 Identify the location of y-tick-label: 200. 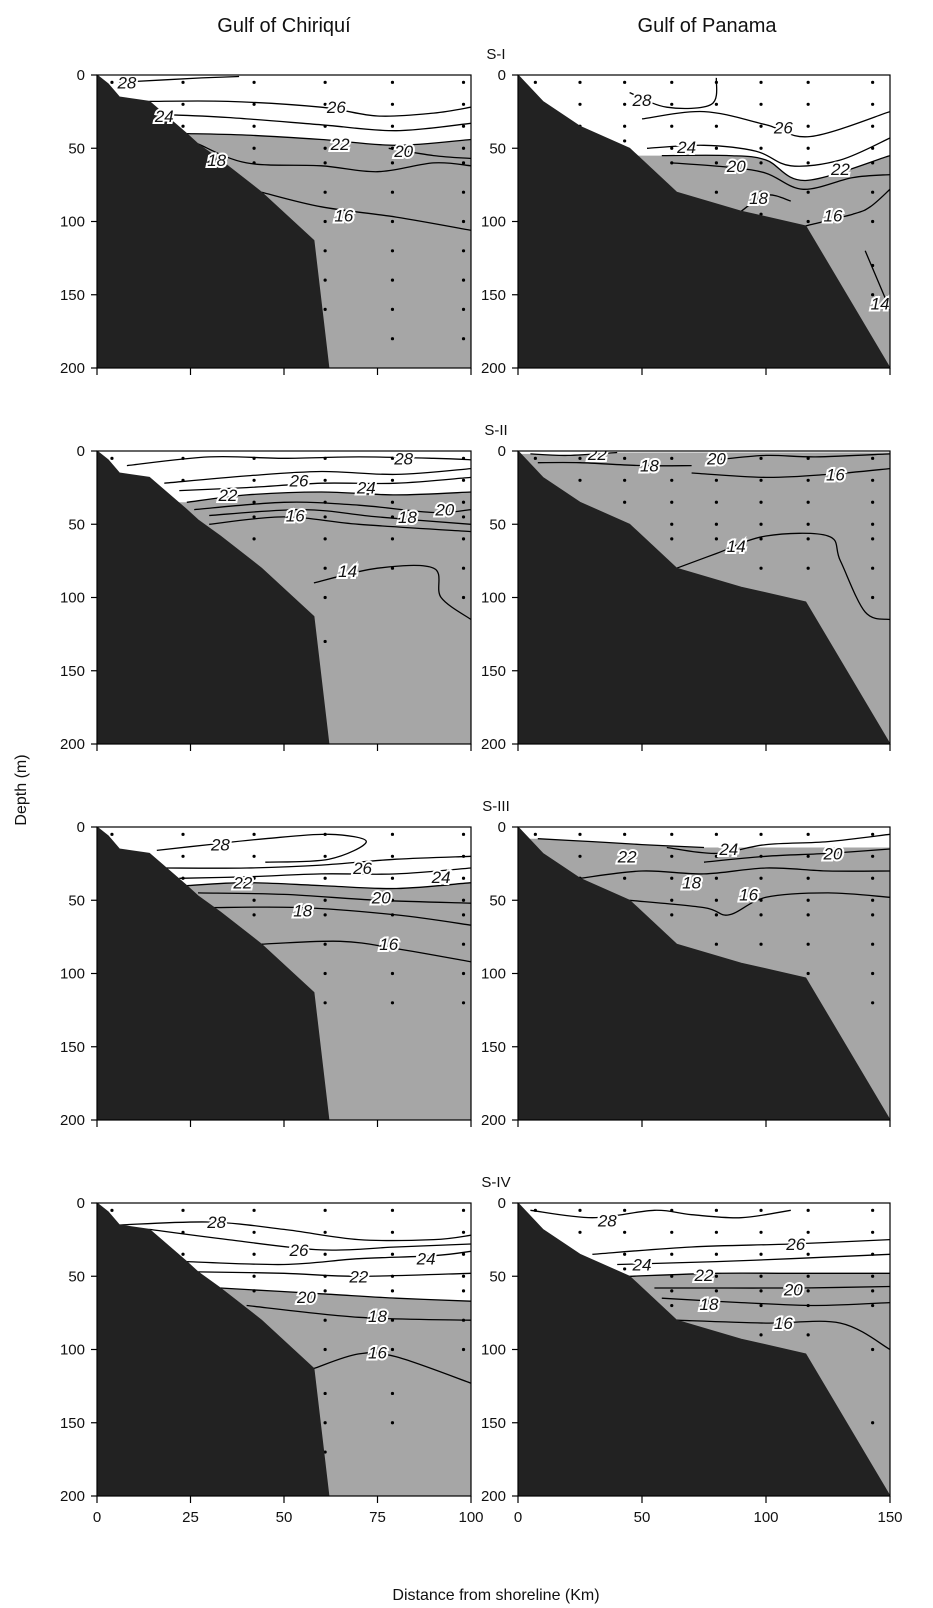
(493, 744).